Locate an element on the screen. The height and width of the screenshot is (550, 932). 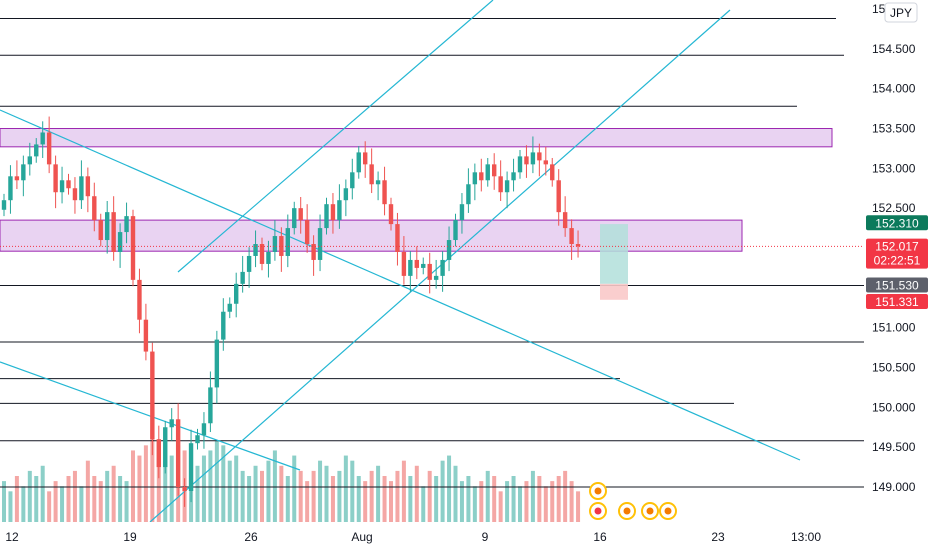
price-tick-label: 151.000 is located at coordinates (894, 328).